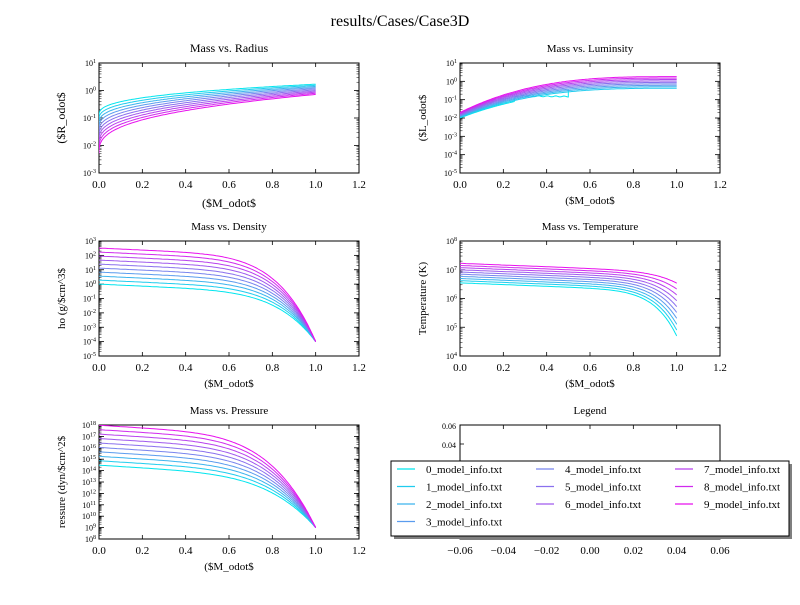 Image resolution: width=800 pixels, height=605 pixels. I want to click on x-tick-label: 0.02, so click(633, 551).